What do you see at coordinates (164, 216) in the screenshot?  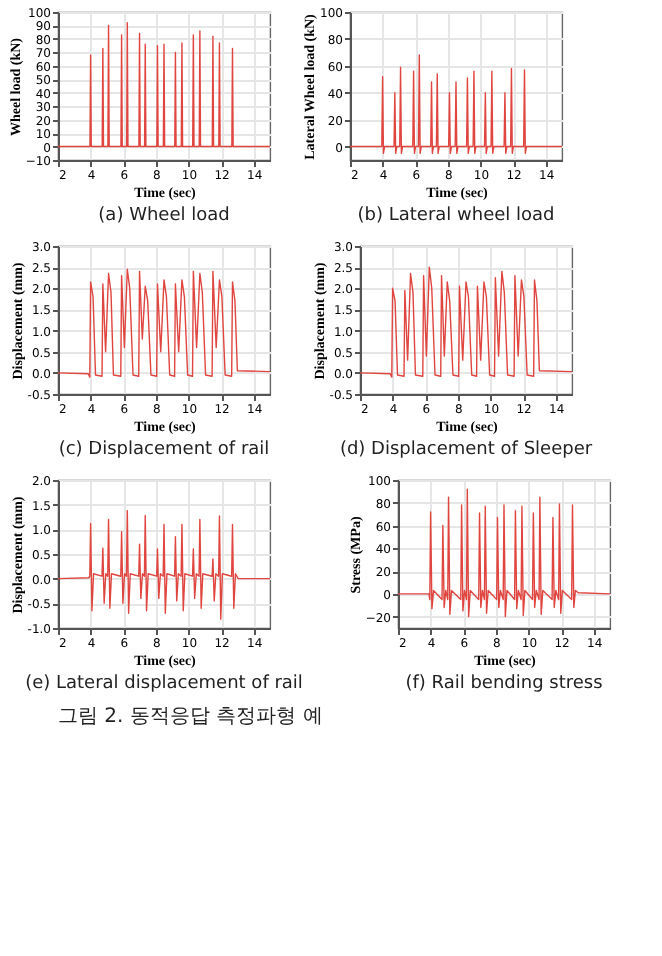 I see `text: (a) Wheel load` at bounding box center [164, 216].